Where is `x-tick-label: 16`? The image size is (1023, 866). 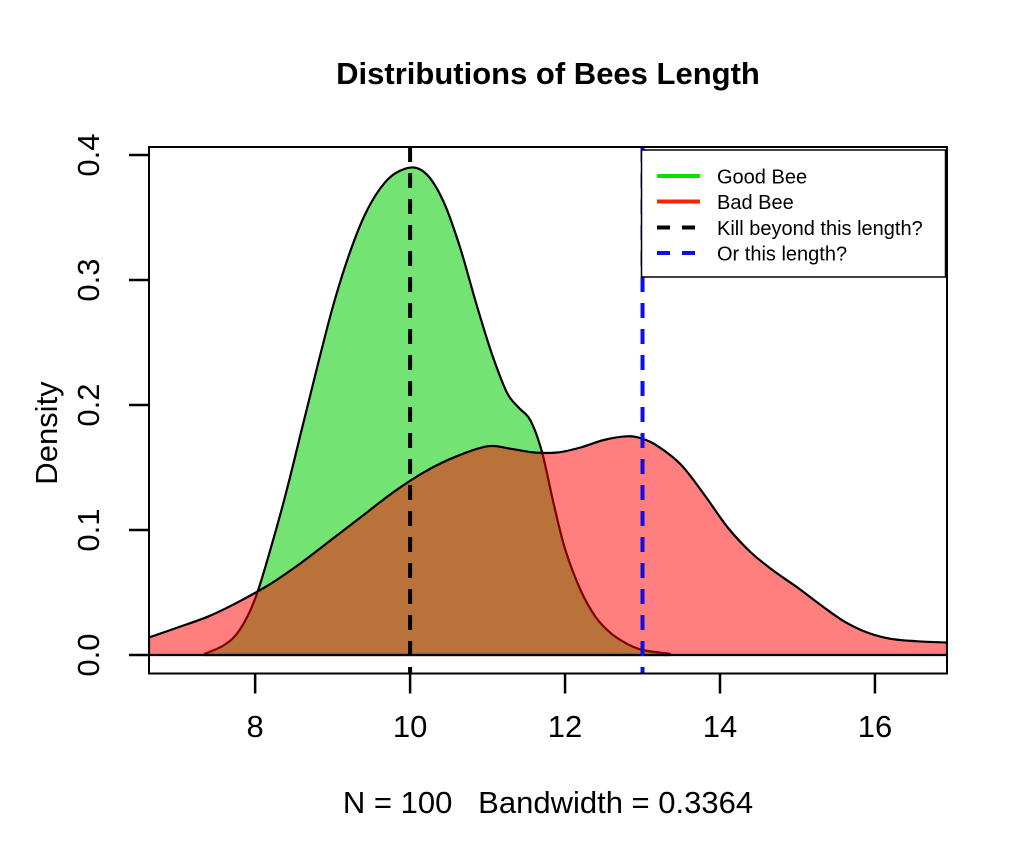
x-tick-label: 16 is located at coordinates (875, 726).